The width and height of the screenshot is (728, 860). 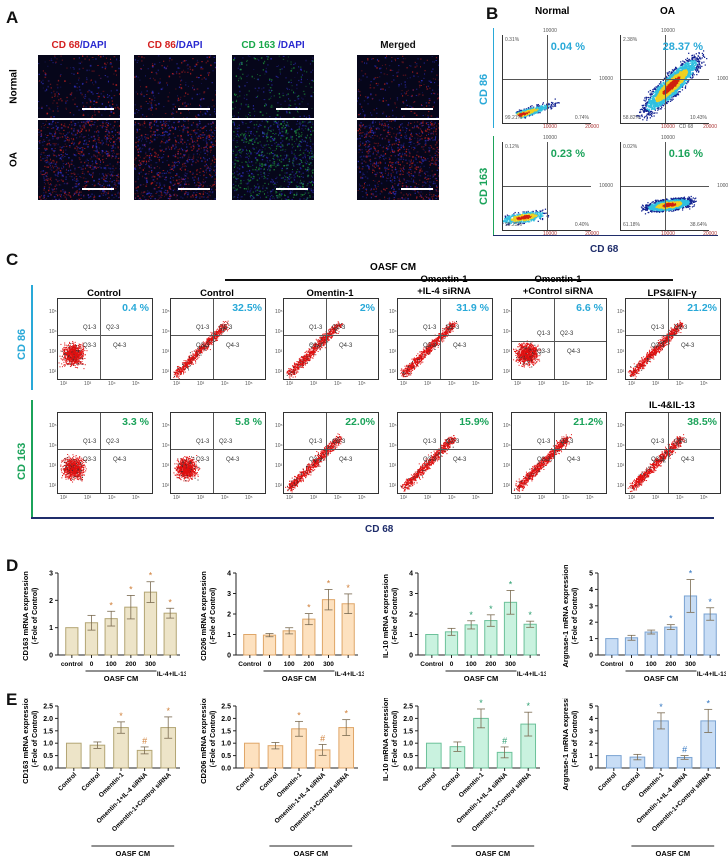 What do you see at coordinates (51, 574) in the screenshot?
I see `y-tick-label: 3` at bounding box center [51, 574].